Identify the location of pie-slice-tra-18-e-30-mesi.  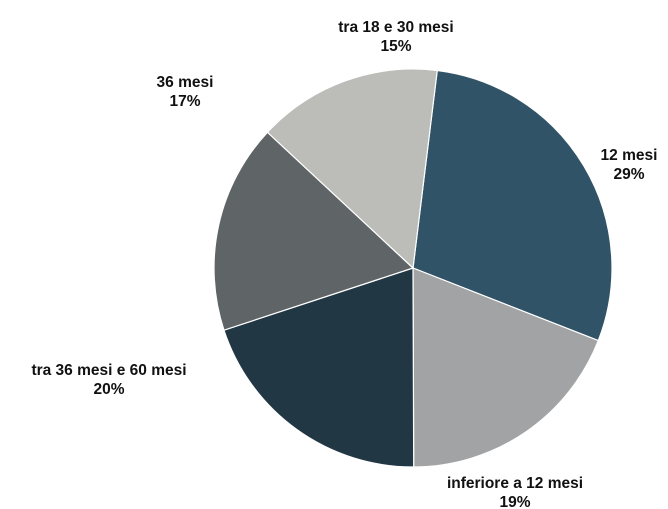
(352, 169).